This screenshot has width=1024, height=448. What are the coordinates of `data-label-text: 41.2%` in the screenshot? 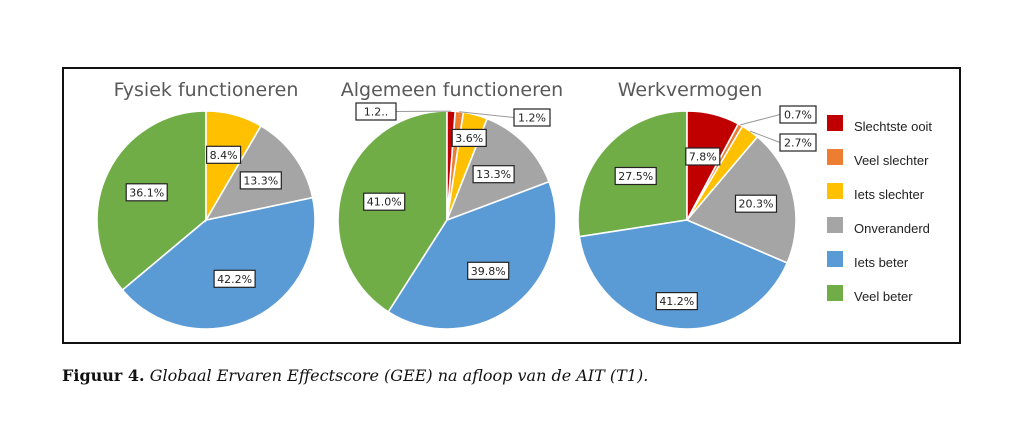 It's located at (676, 301).